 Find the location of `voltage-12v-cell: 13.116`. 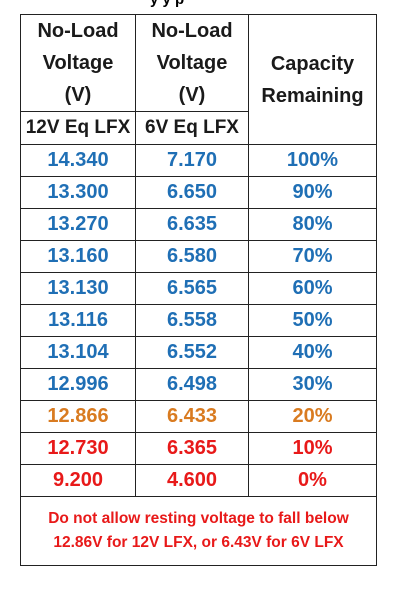

voltage-12v-cell: 13.116 is located at coordinates (78, 320).